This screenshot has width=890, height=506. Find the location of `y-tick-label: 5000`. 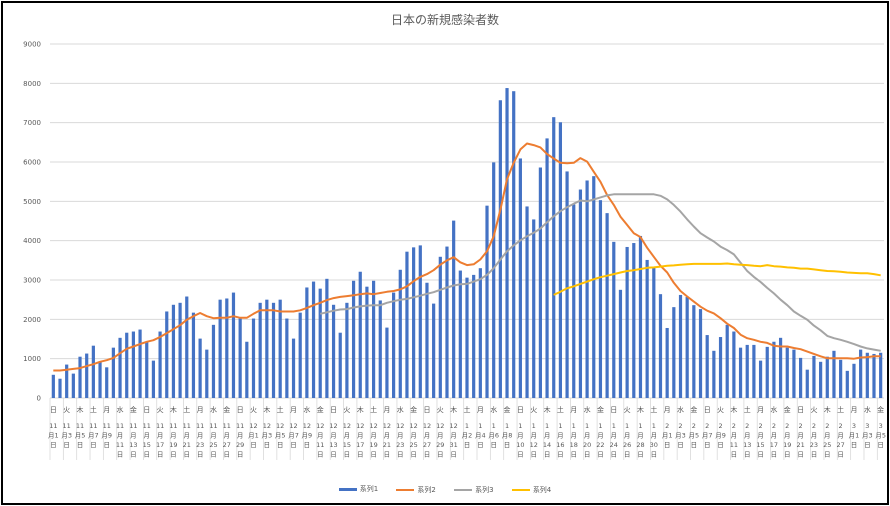

y-tick-label: 5000 is located at coordinates (32, 202).